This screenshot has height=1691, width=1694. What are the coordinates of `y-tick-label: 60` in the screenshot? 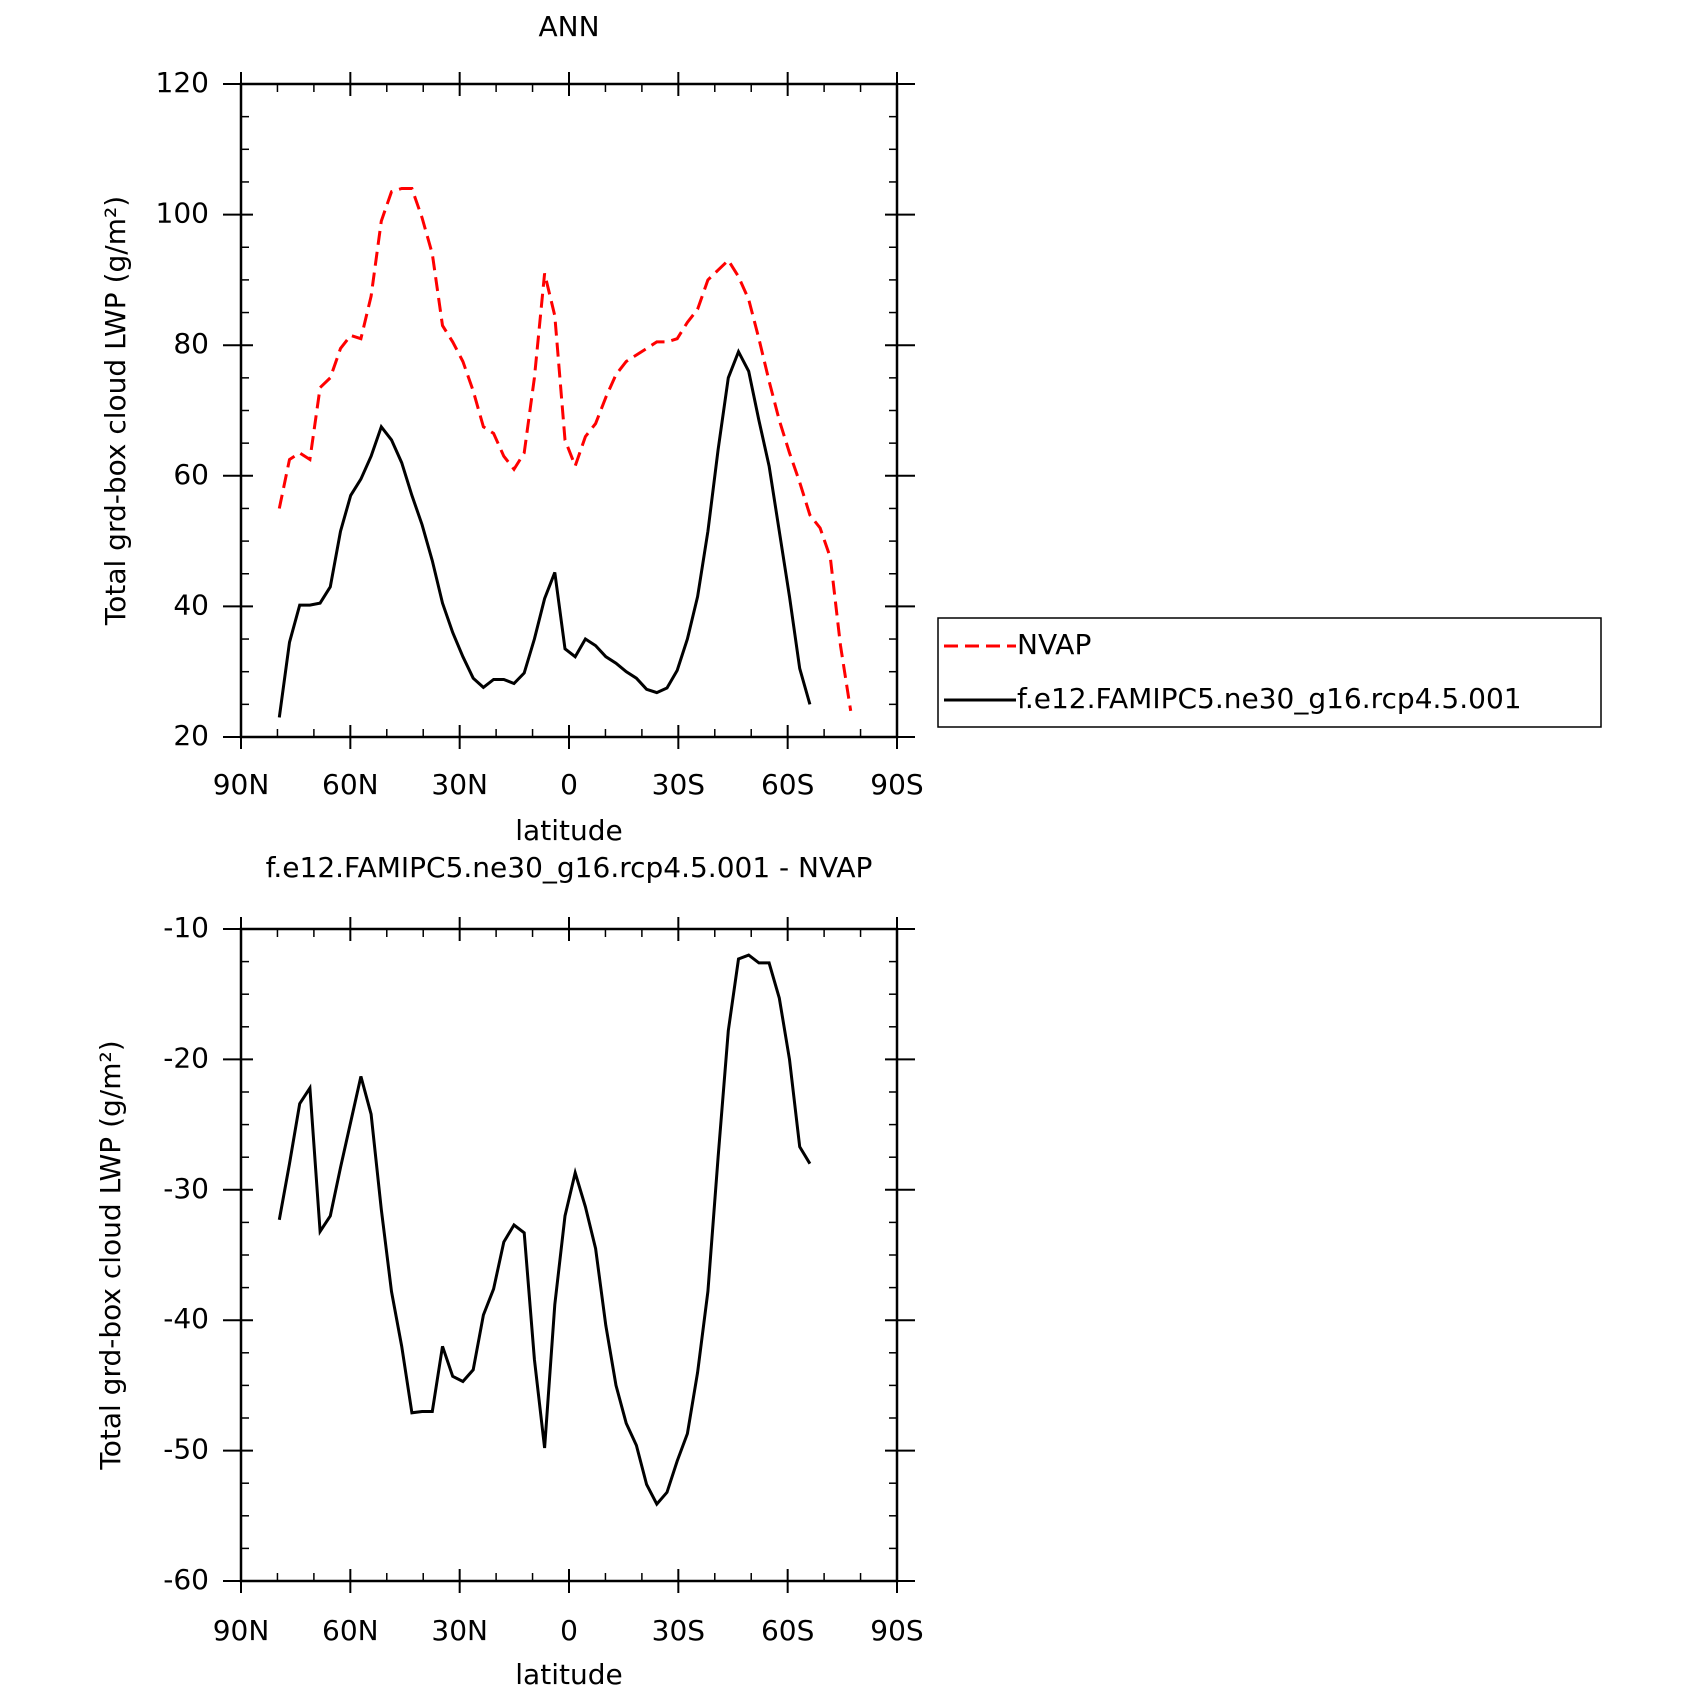 It's located at (191, 474).